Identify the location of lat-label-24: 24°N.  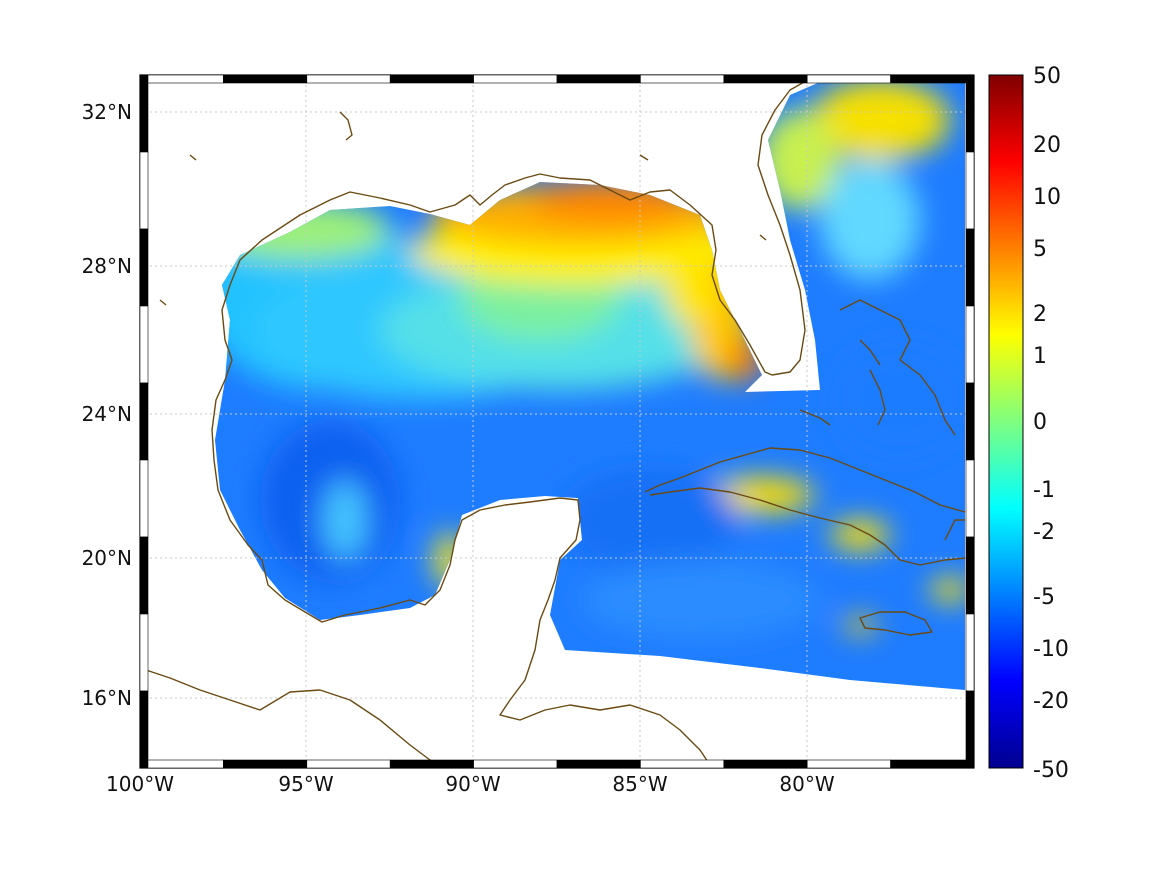
(107, 414).